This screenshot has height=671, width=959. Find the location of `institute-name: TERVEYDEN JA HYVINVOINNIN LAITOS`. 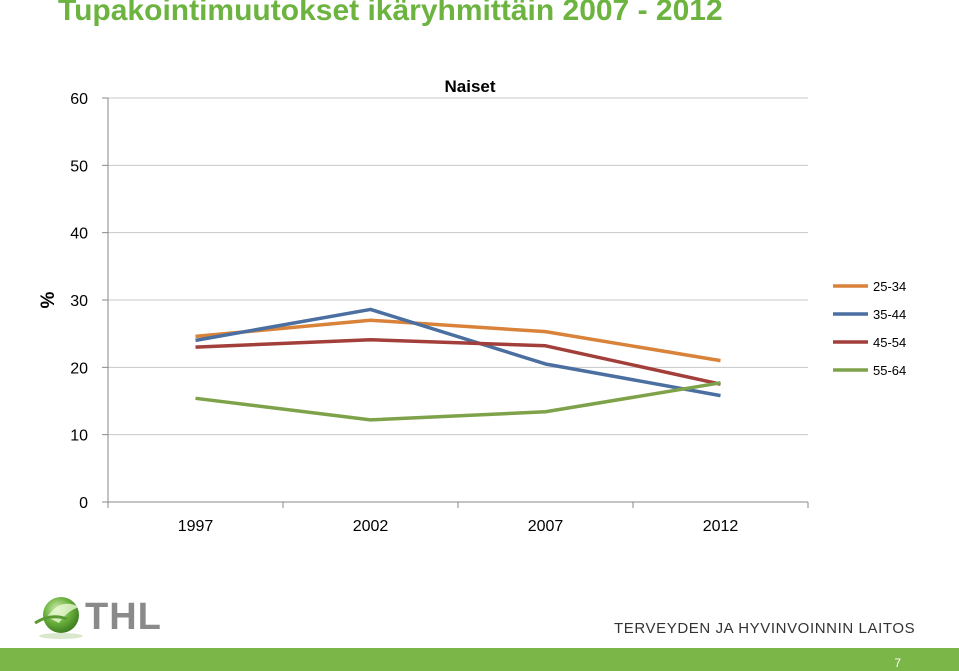

institute-name: TERVEYDEN JA HYVINVOINNIN LAITOS is located at coordinates (765, 628).